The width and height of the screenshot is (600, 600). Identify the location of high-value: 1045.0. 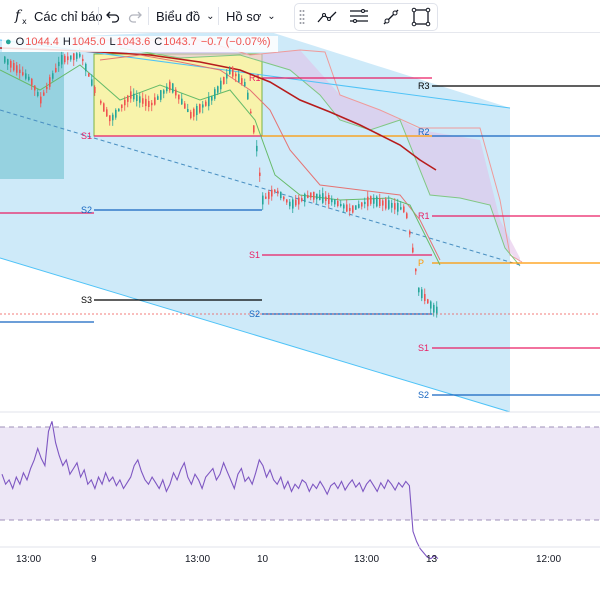
(88, 42).